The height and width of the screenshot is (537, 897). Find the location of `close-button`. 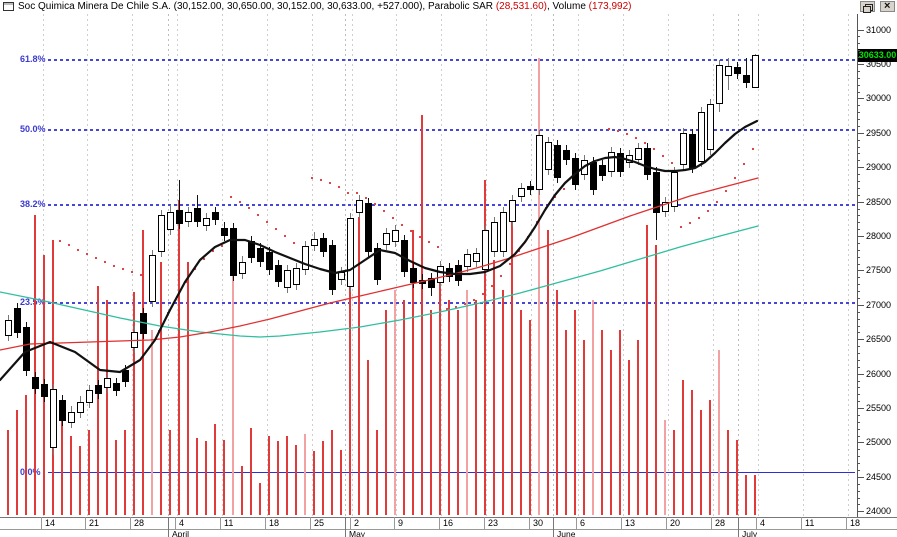

close-button is located at coordinates (887, 6).